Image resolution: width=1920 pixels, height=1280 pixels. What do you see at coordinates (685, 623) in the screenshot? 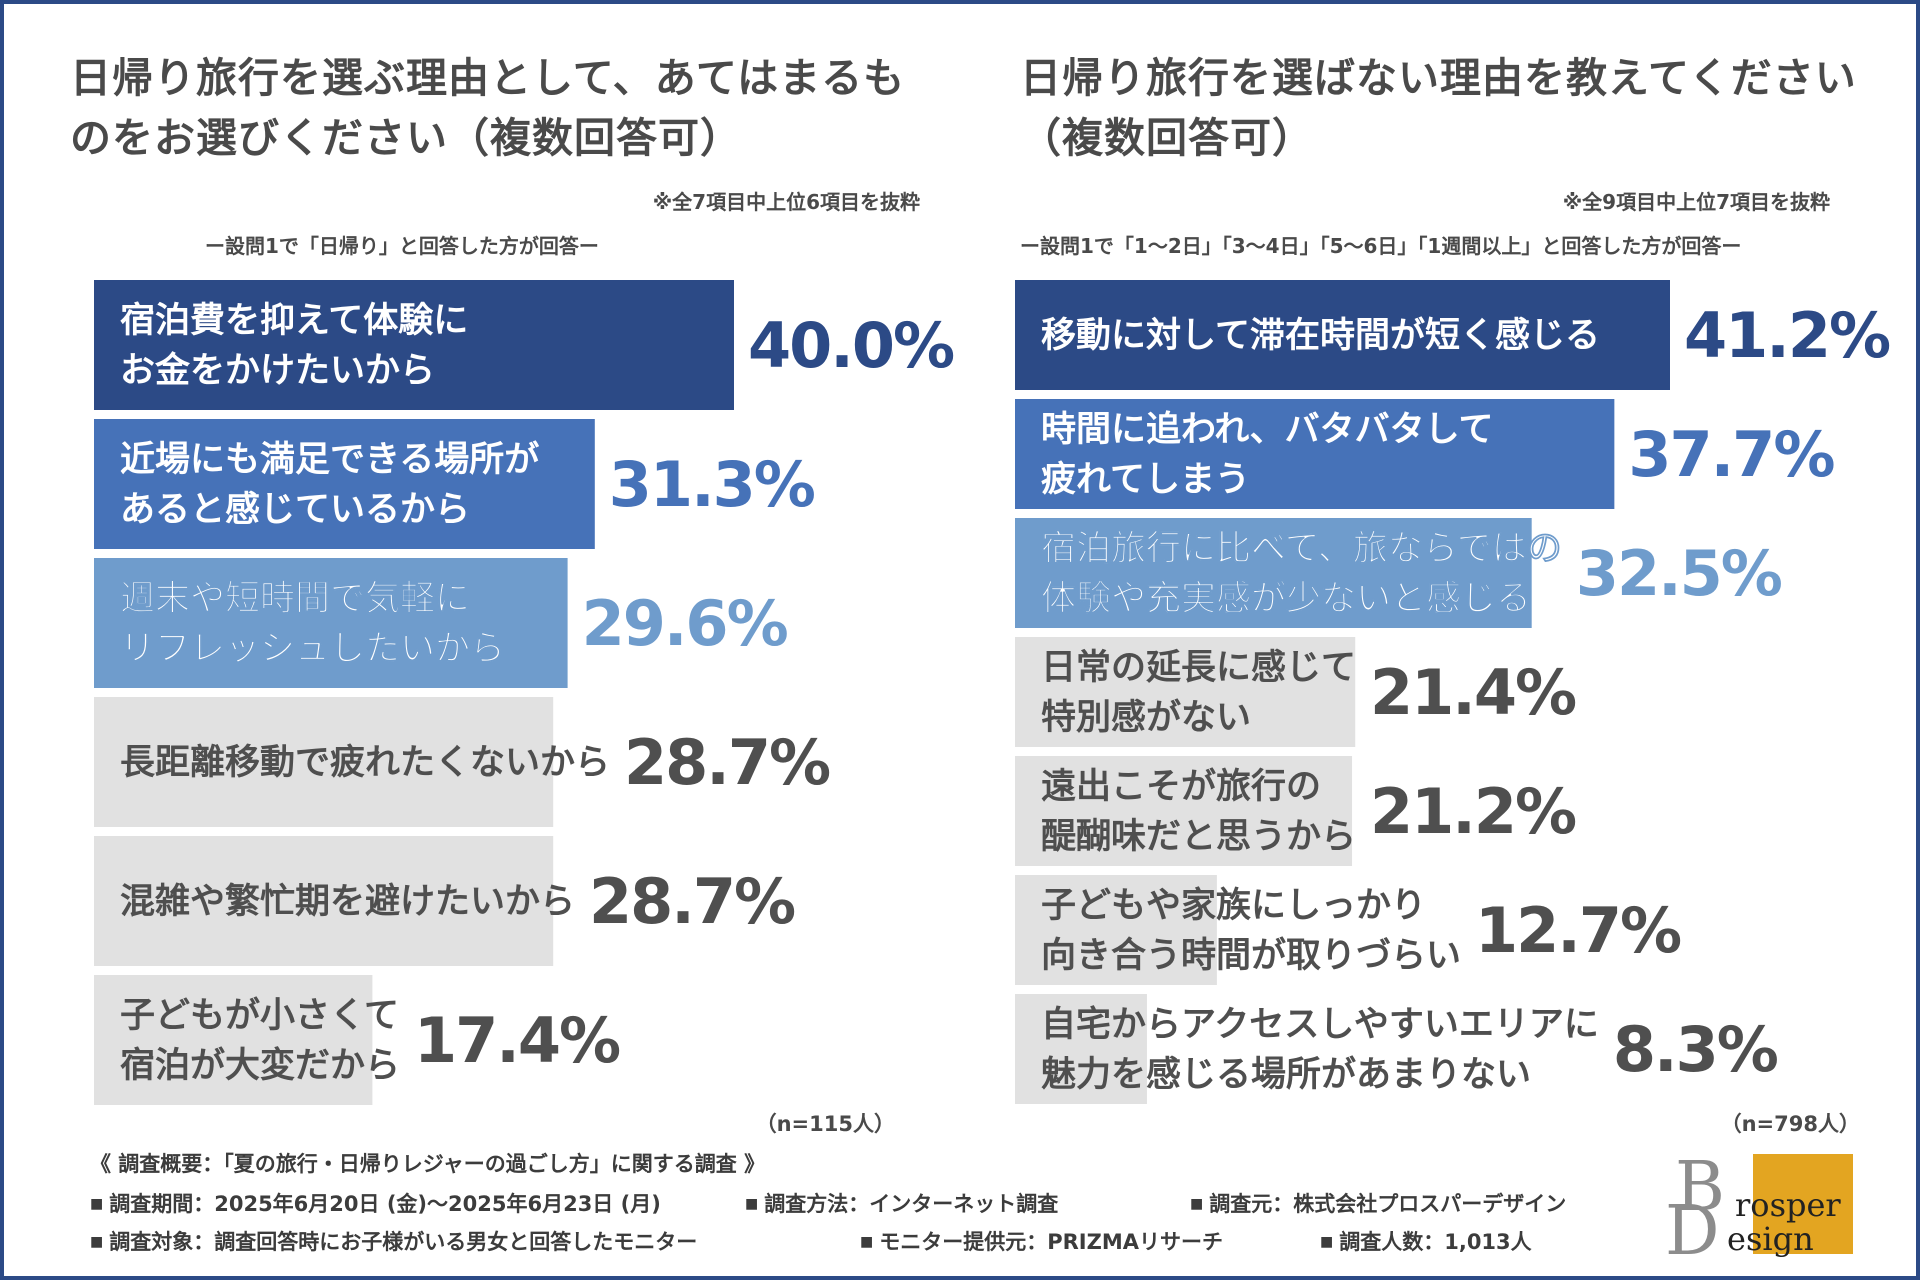
I see `bar-value-label-3: 29.6%` at bounding box center [685, 623].